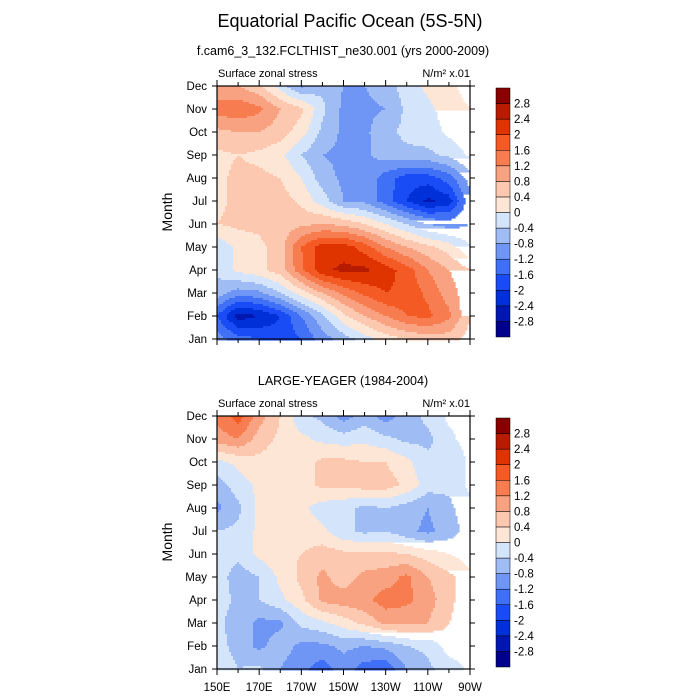  Describe the element at coordinates (524, 322) in the screenshot. I see `colorbar-label: -2.8` at that location.